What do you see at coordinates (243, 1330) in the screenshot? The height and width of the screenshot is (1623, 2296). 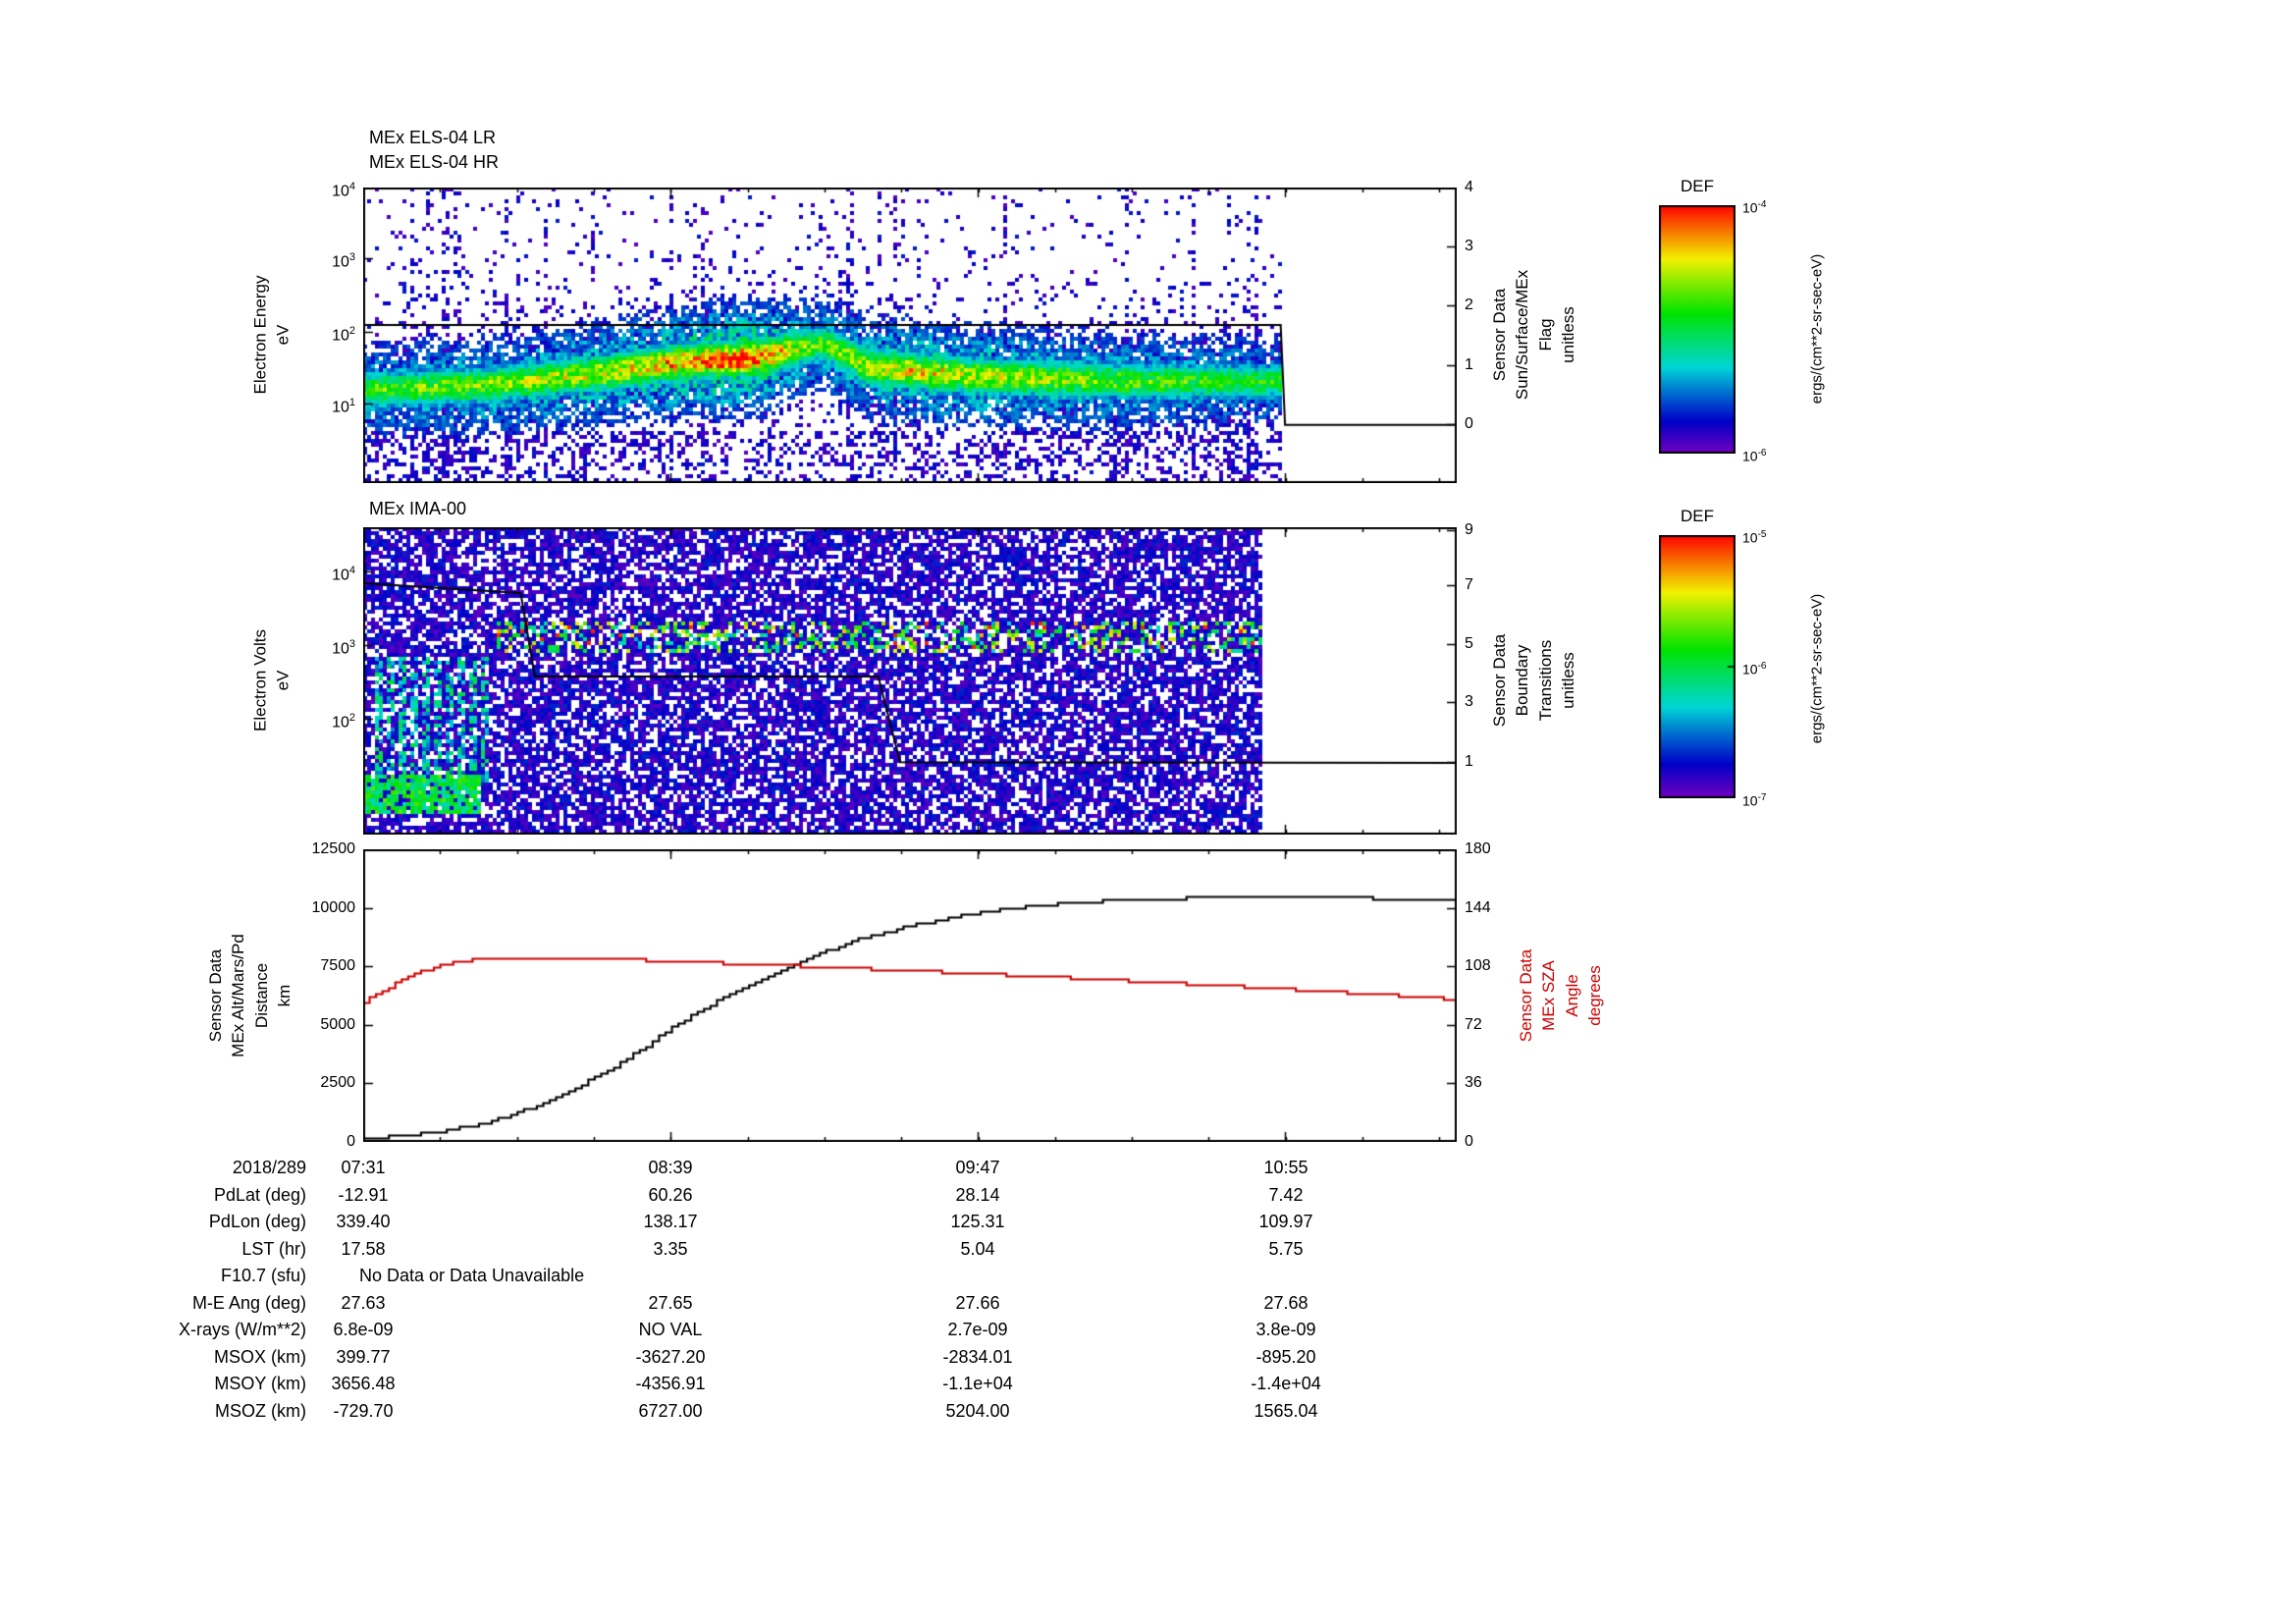 I see `table-row-label: X-rays (W/m**2)` at bounding box center [243, 1330].